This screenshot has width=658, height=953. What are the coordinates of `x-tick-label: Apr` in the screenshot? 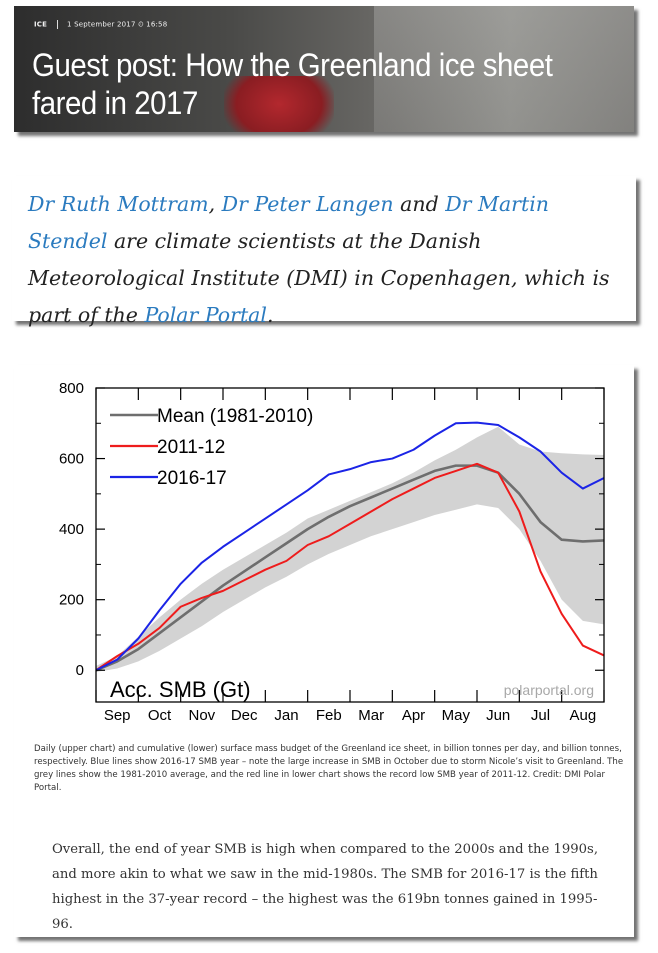 It's located at (413, 715).